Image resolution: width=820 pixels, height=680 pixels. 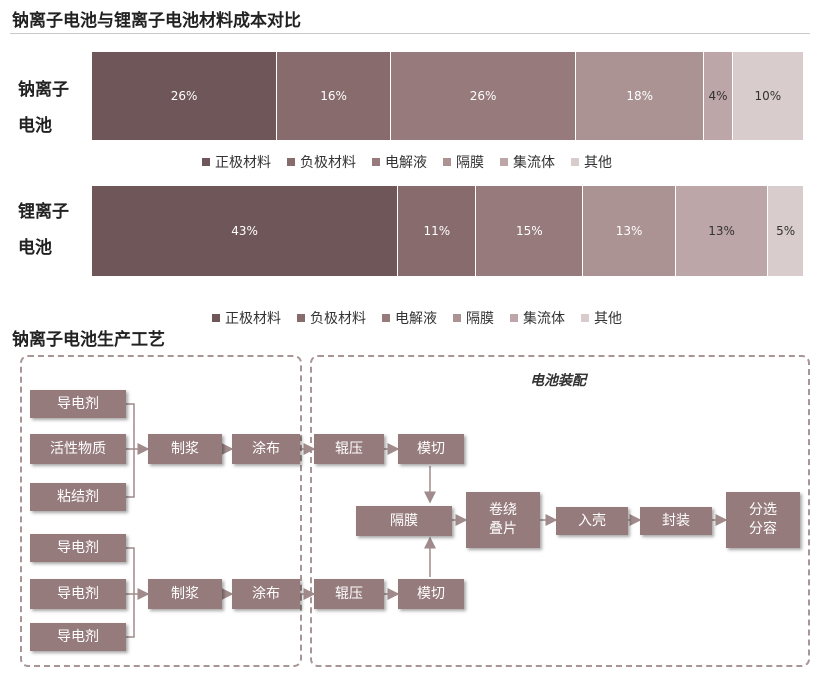 I want to click on bar-segment-lithium-1: 43%, so click(x=245, y=231).